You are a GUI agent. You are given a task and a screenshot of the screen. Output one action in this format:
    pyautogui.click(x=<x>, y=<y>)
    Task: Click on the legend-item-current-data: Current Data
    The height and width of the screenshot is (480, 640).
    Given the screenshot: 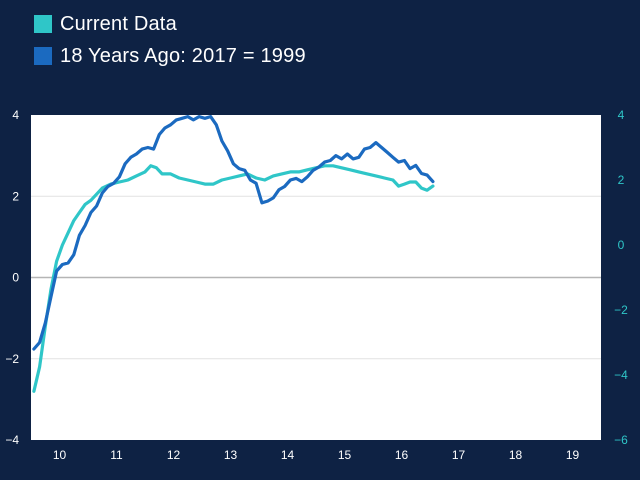 What is the action you would take?
    pyautogui.click(x=170, y=24)
    